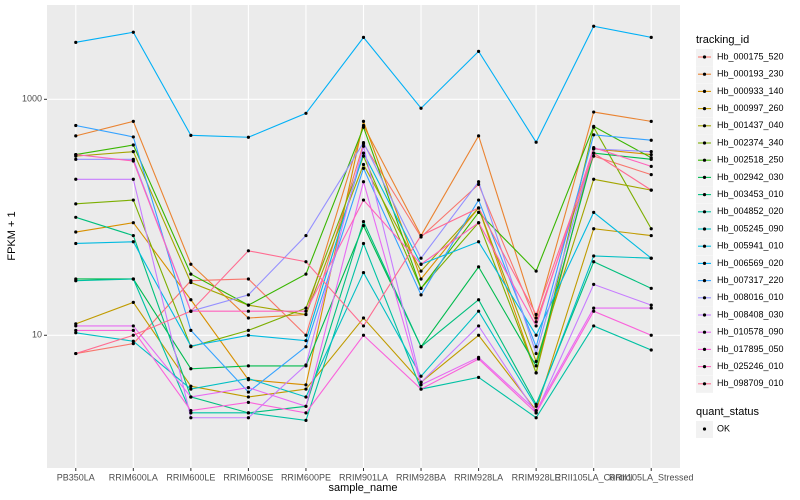 The width and height of the screenshot is (800, 500). I want to click on x-tick-label: RRII105LA_Stressed, so click(651, 477).